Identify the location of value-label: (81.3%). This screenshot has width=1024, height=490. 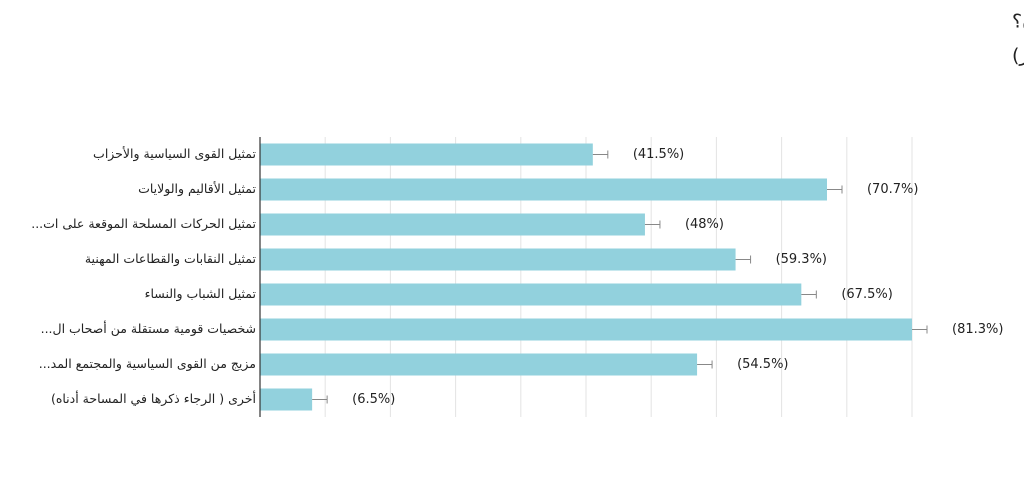
(977, 329).